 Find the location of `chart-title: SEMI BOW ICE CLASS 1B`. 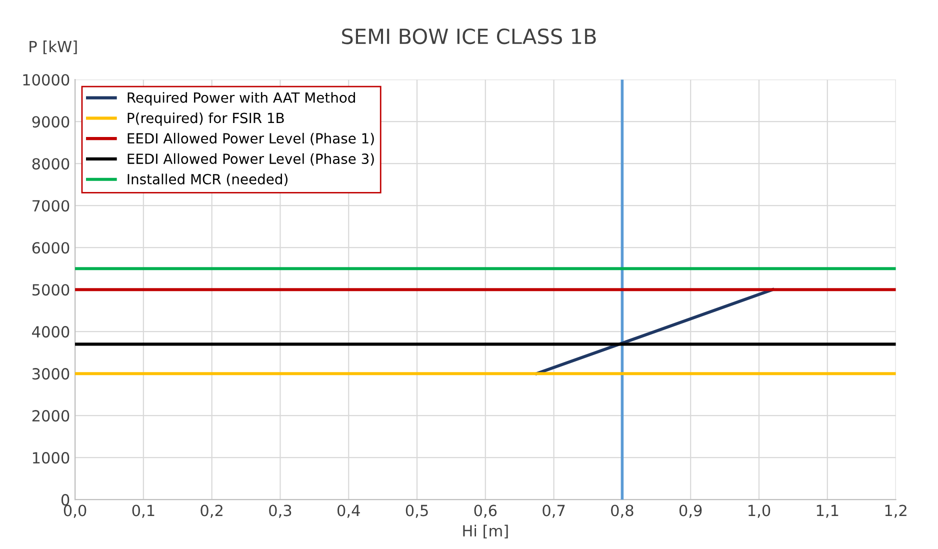

chart-title: SEMI BOW ICE CLASS 1B is located at coordinates (469, 36).